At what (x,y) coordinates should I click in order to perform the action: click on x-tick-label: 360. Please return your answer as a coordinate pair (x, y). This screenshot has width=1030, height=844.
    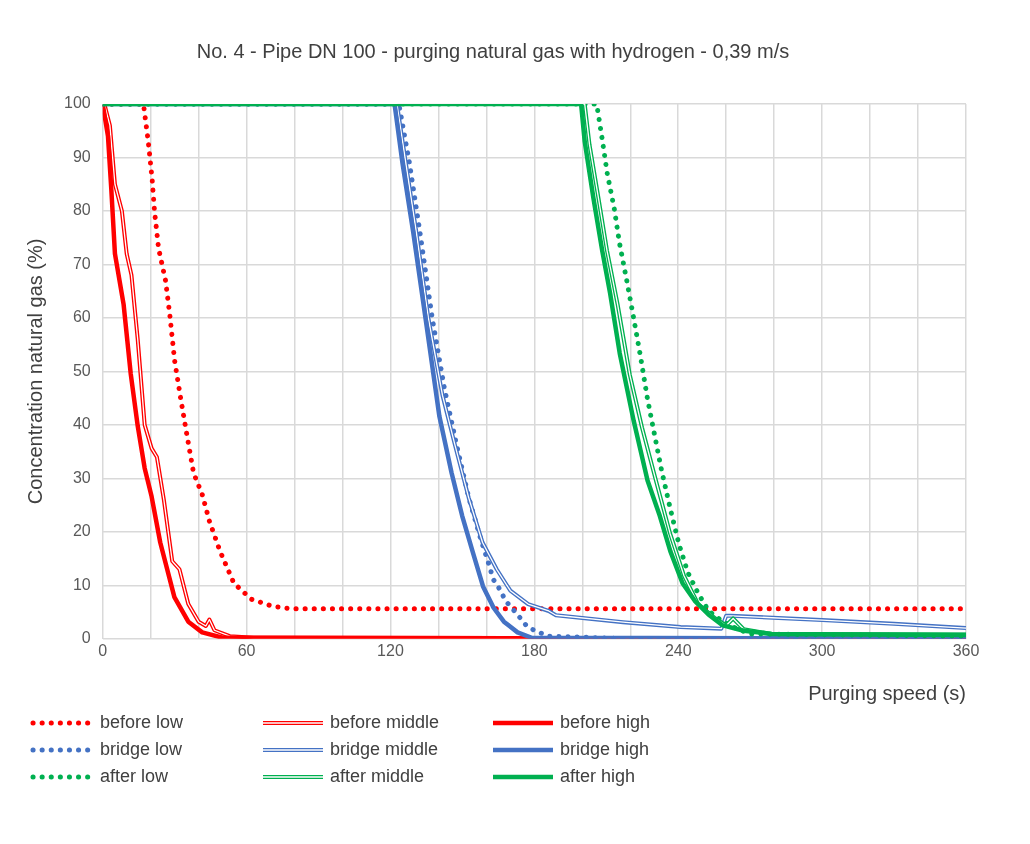
    Looking at the image, I should click on (966, 650).